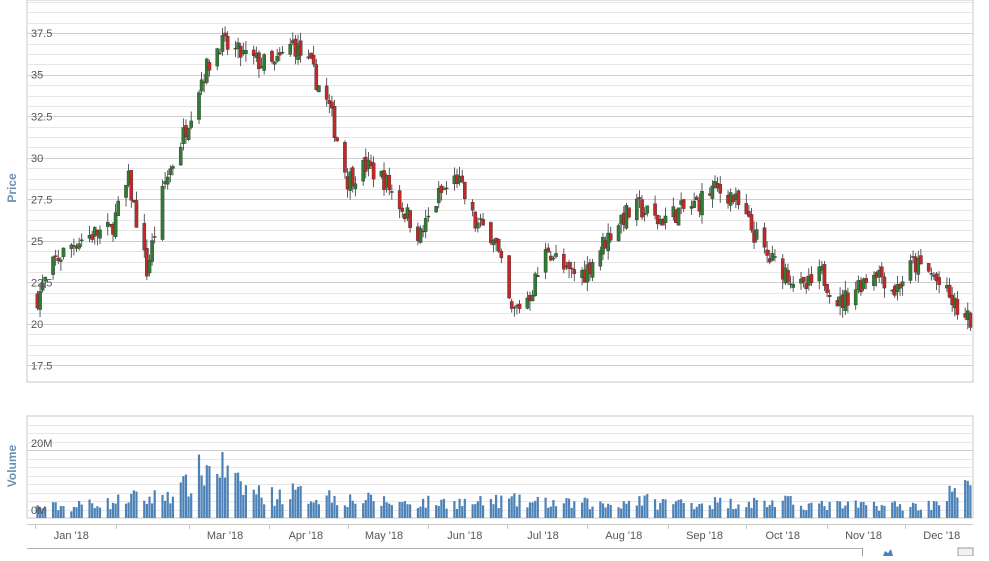 The width and height of the screenshot is (989, 561). What do you see at coordinates (384, 536) in the screenshot?
I see `x-tick-label: May '18` at bounding box center [384, 536].